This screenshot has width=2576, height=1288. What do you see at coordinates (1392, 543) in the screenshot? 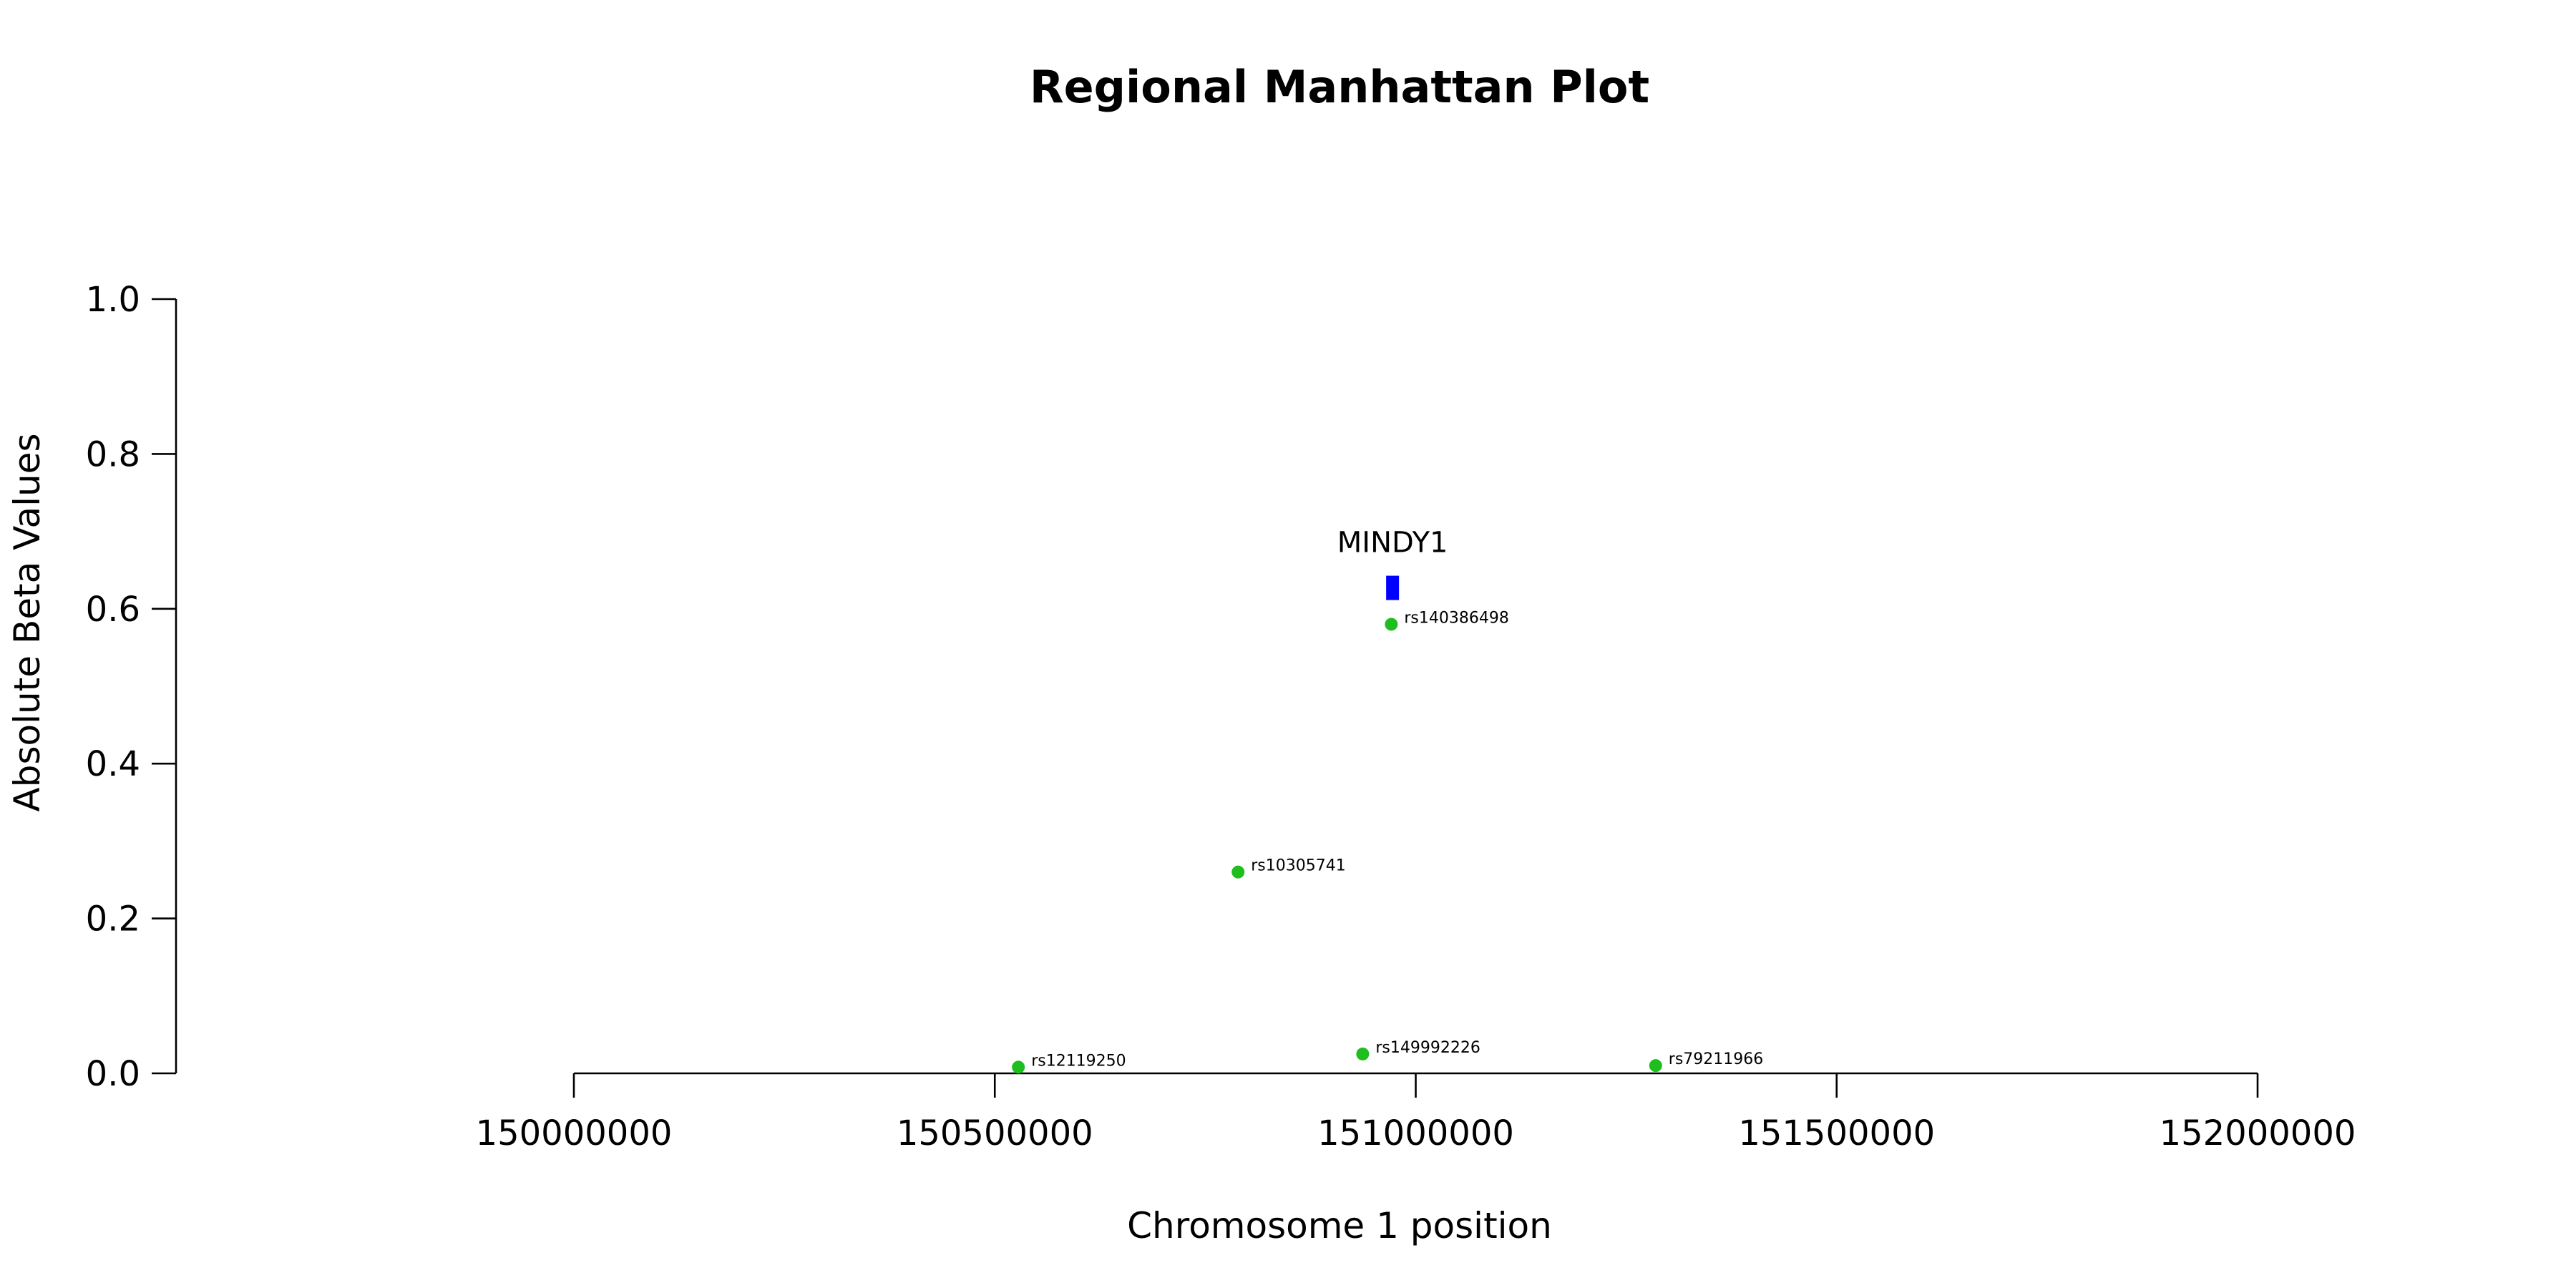
I see `gene-label: MINDY1` at bounding box center [1392, 543].